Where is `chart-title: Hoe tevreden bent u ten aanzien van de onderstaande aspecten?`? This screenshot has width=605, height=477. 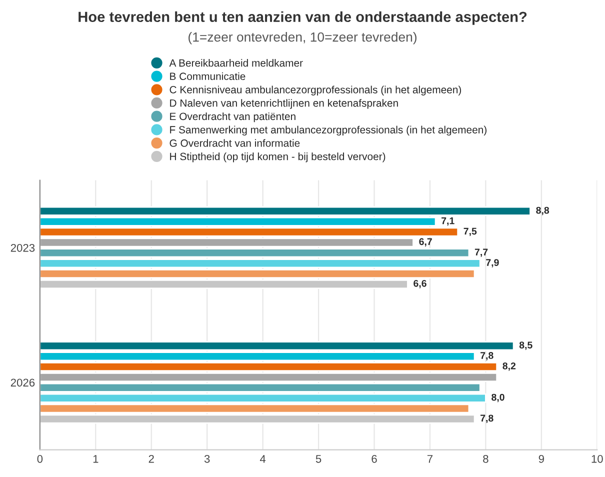 chart-title: Hoe tevreden bent u ten aanzien van de onderstaande aspecten? is located at coordinates (302, 18).